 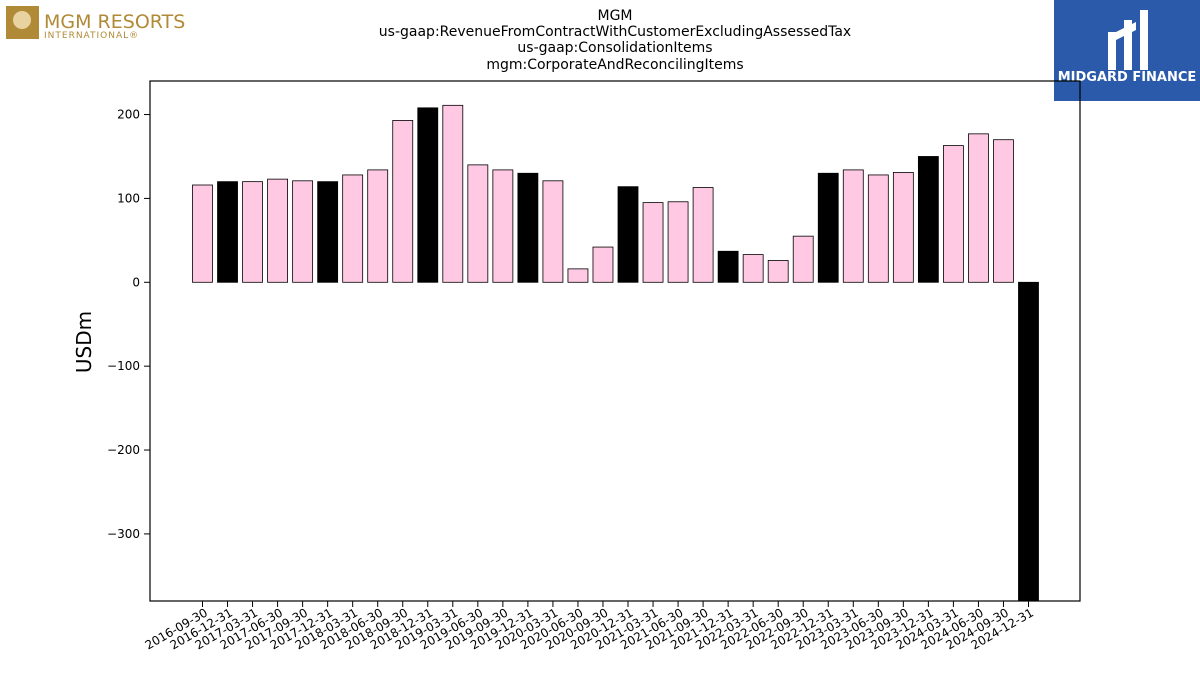 What do you see at coordinates (1128, 40) in the screenshot?
I see `midgard-mark-icon` at bounding box center [1128, 40].